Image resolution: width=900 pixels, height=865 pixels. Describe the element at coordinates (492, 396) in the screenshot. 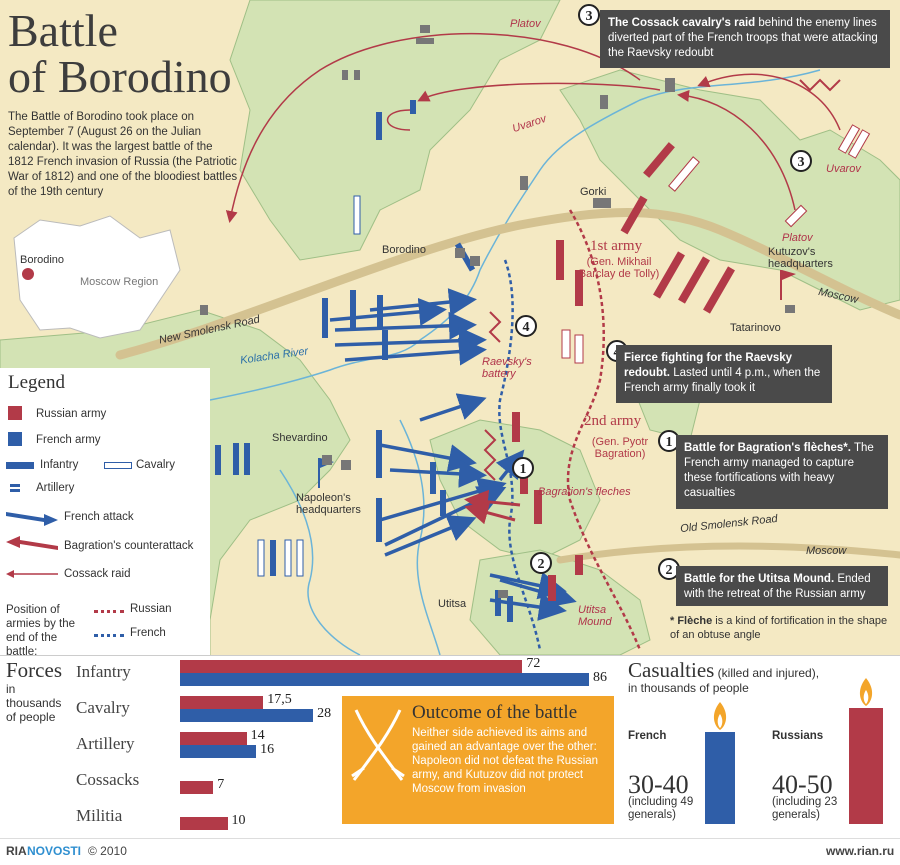

I see `fortifications` at that location.